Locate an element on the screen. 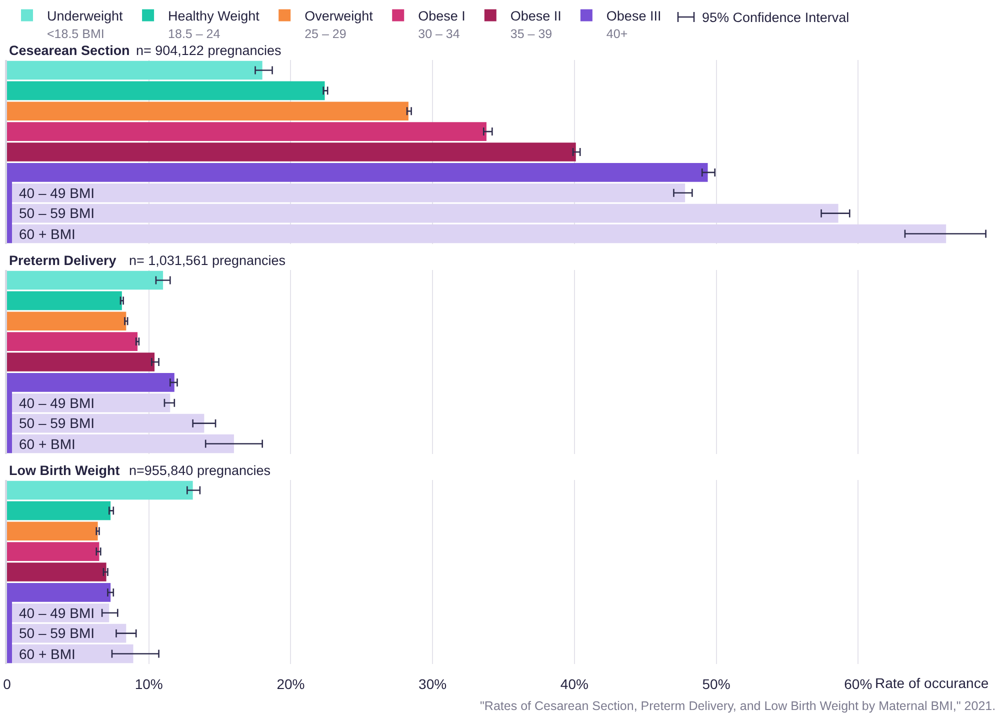 The width and height of the screenshot is (1000, 725). legend-label: Underweight <18.5 BMI is located at coordinates (85, 25).